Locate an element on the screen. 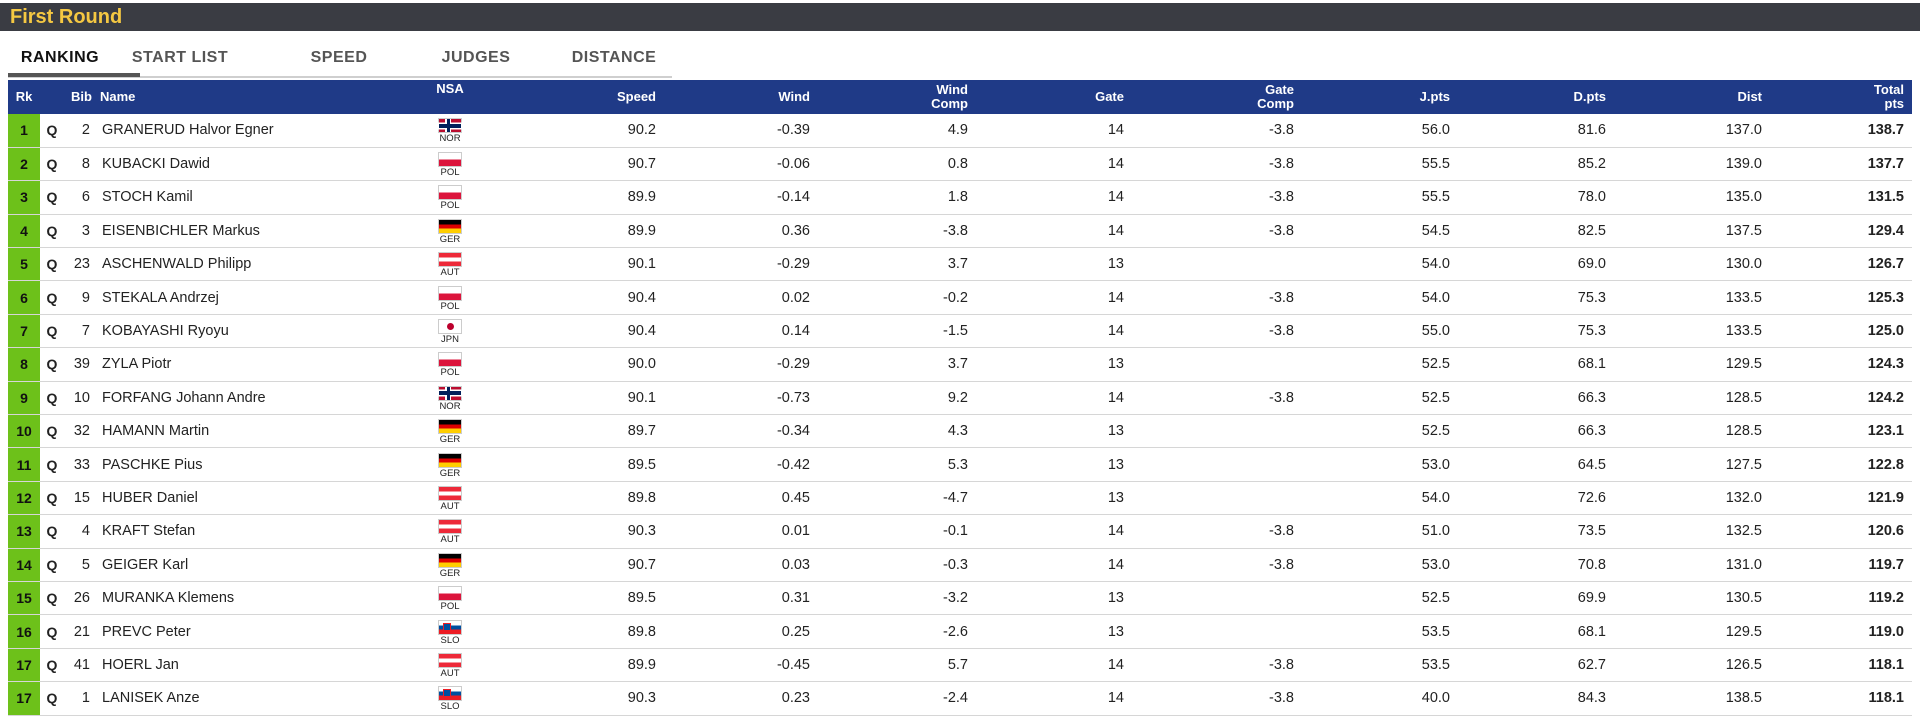  rank-cell: 6 is located at coordinates (24, 297).